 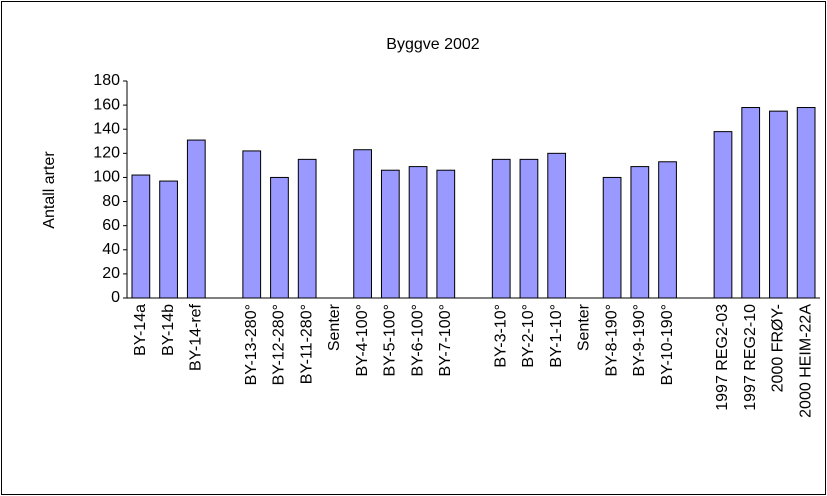 I want to click on y-tick-label: 40, so click(x=111, y=249).